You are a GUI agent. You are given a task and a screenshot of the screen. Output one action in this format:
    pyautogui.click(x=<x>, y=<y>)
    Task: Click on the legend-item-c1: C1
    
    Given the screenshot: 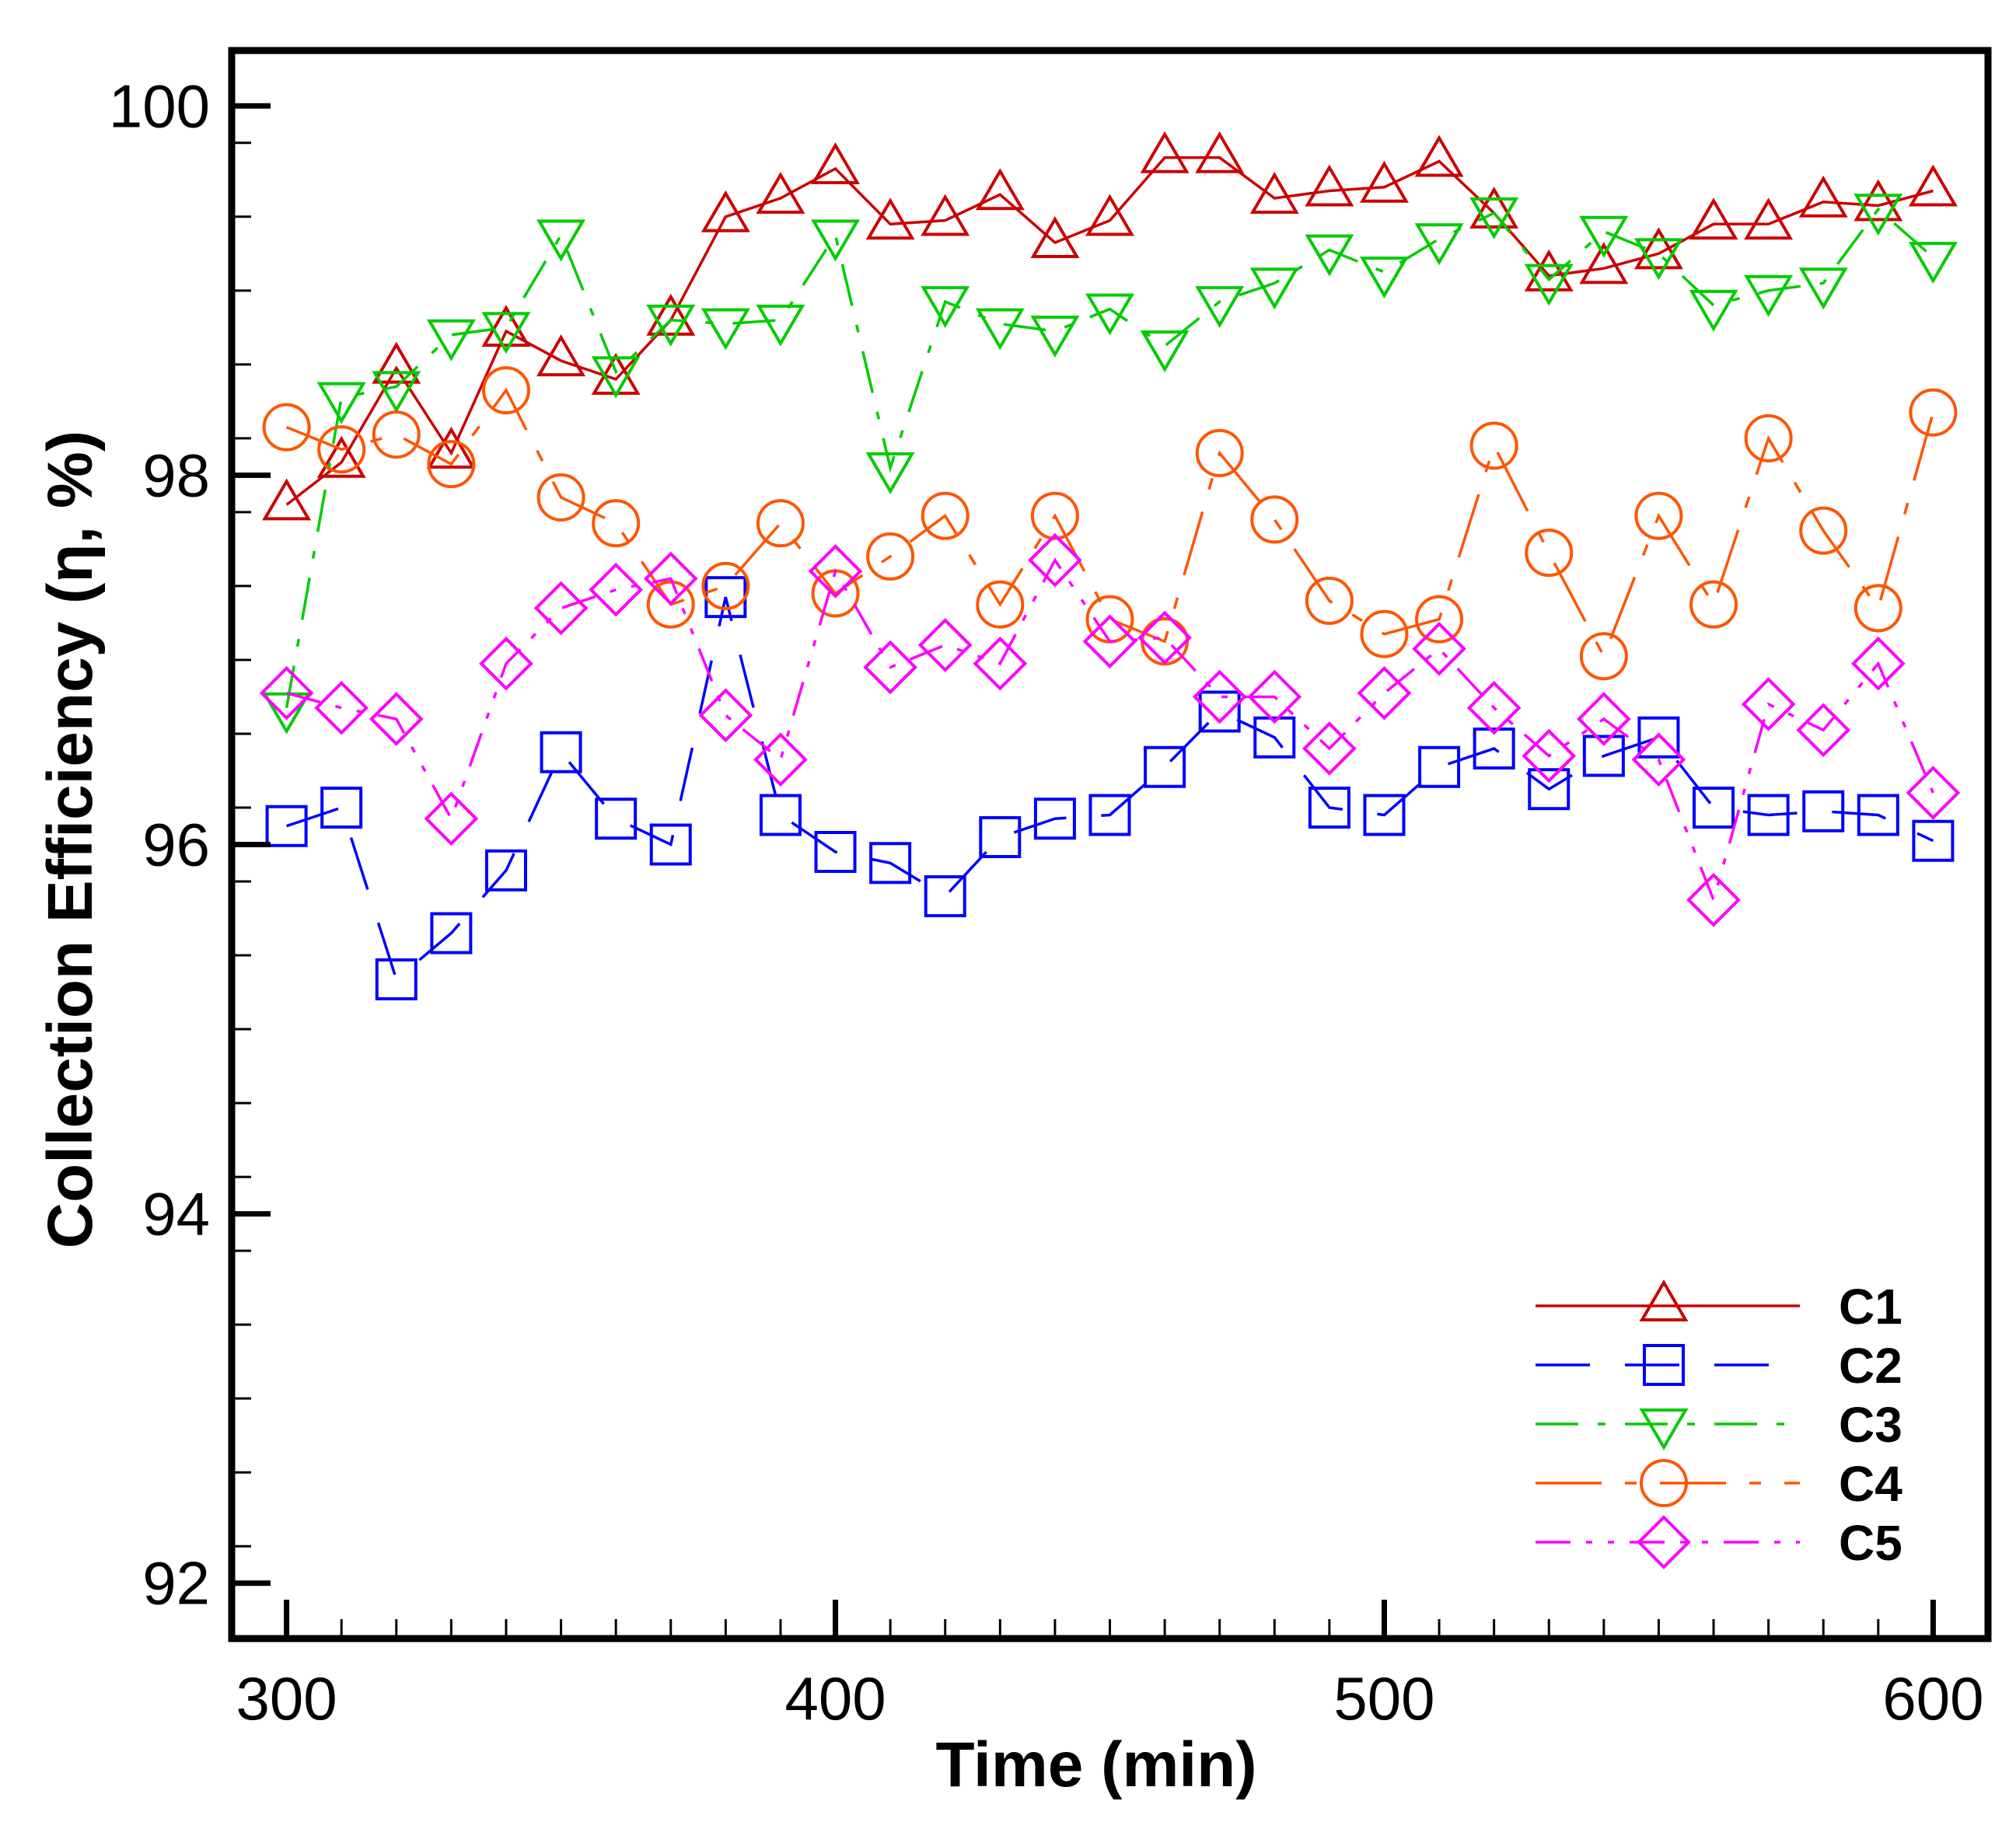 What is the action you would take?
    pyautogui.click(x=1719, y=1307)
    